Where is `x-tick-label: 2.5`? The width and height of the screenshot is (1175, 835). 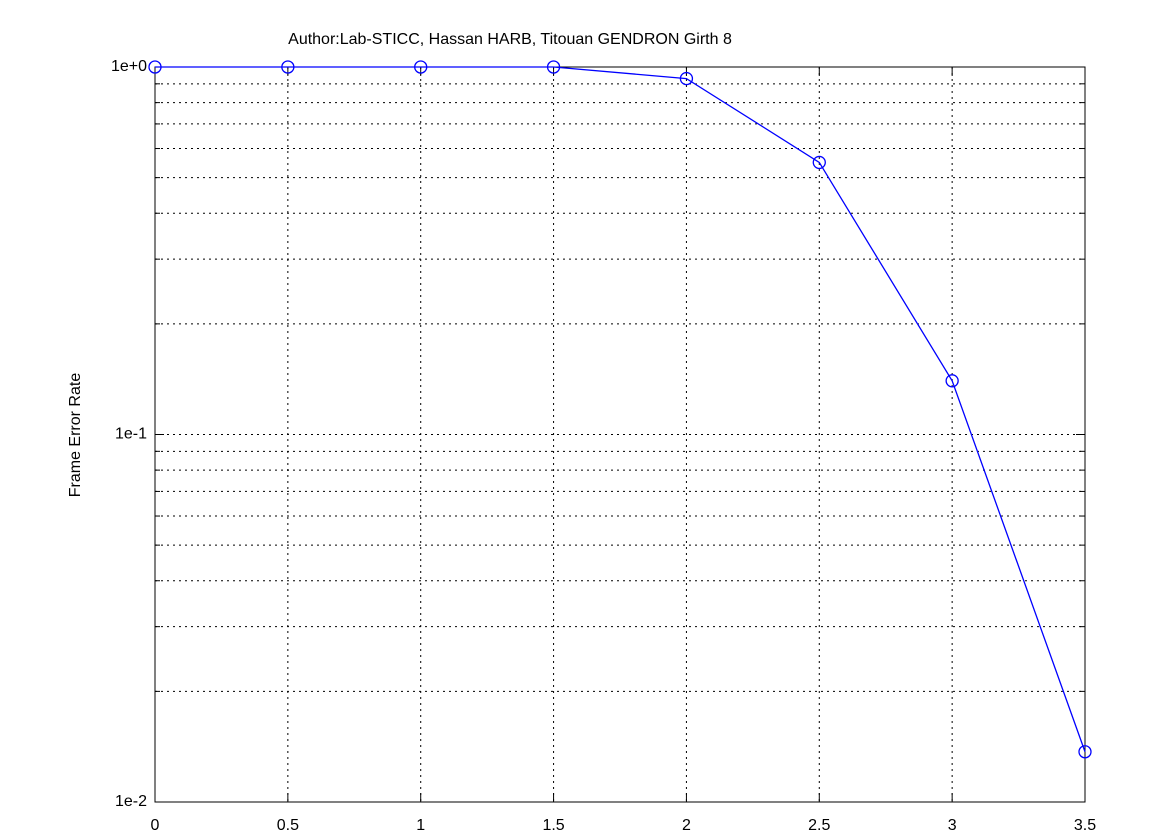 x-tick-label: 2.5 is located at coordinates (819, 825).